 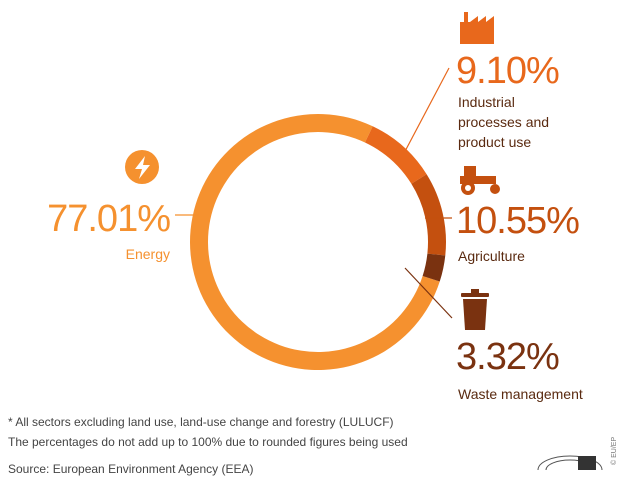 I want to click on category-label: Waste management, so click(x=520, y=394).